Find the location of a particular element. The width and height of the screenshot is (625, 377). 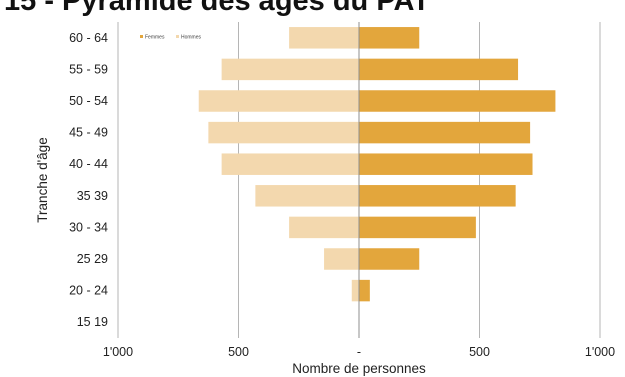

legend-swatch-femmes is located at coordinates (141, 36).